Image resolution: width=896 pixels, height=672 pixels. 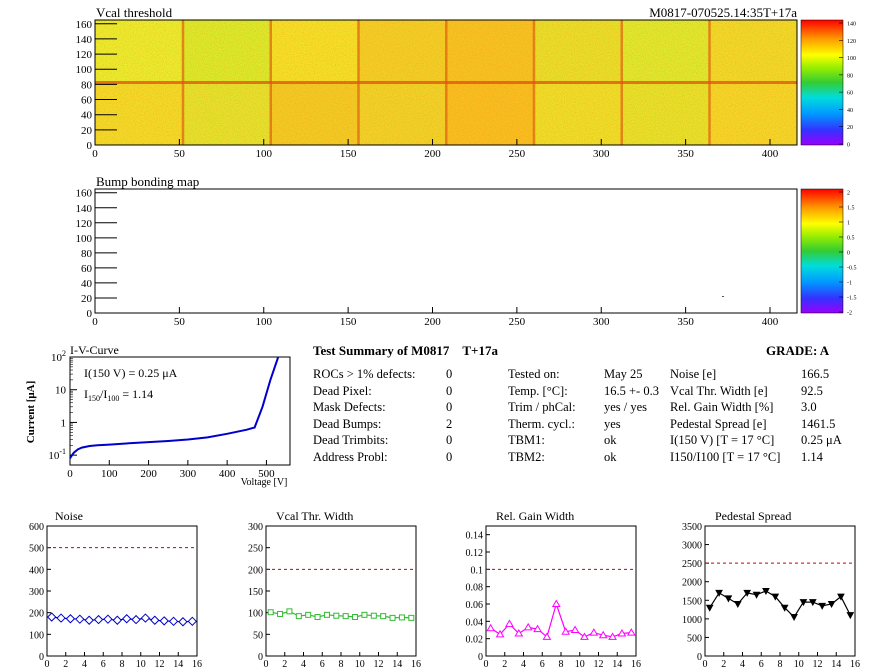 What do you see at coordinates (84, 239) in the screenshot?
I see `map-ytick-label: 100` at bounding box center [84, 239].